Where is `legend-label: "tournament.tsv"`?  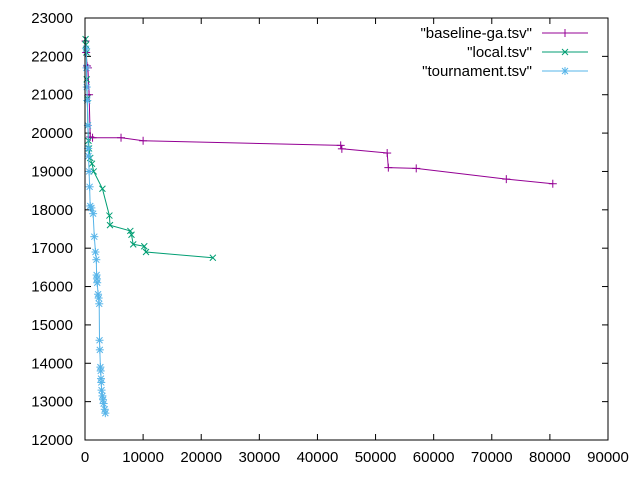 legend-label: "tournament.tsv" is located at coordinates (477, 71).